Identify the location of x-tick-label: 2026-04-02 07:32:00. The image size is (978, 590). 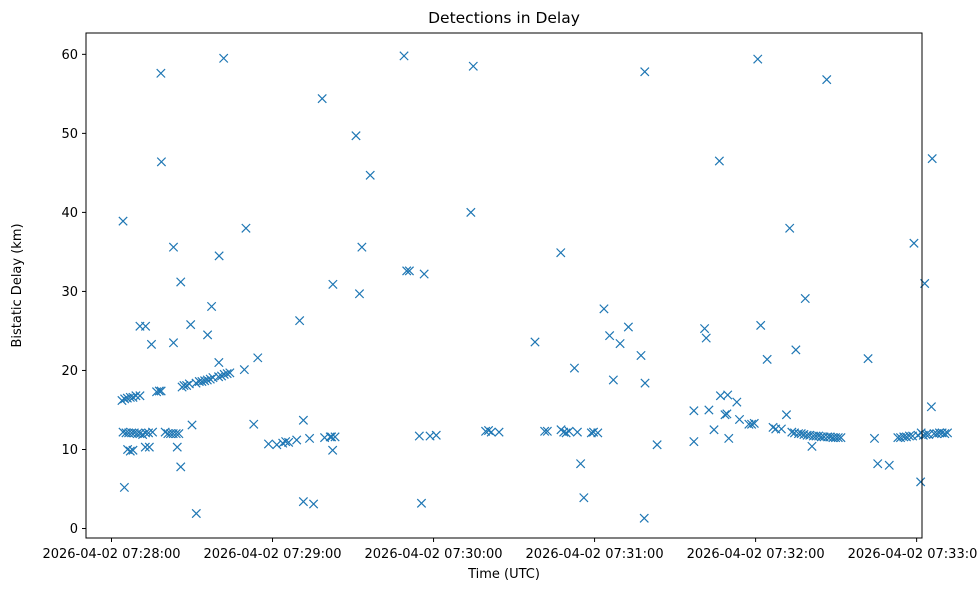
(756, 554).